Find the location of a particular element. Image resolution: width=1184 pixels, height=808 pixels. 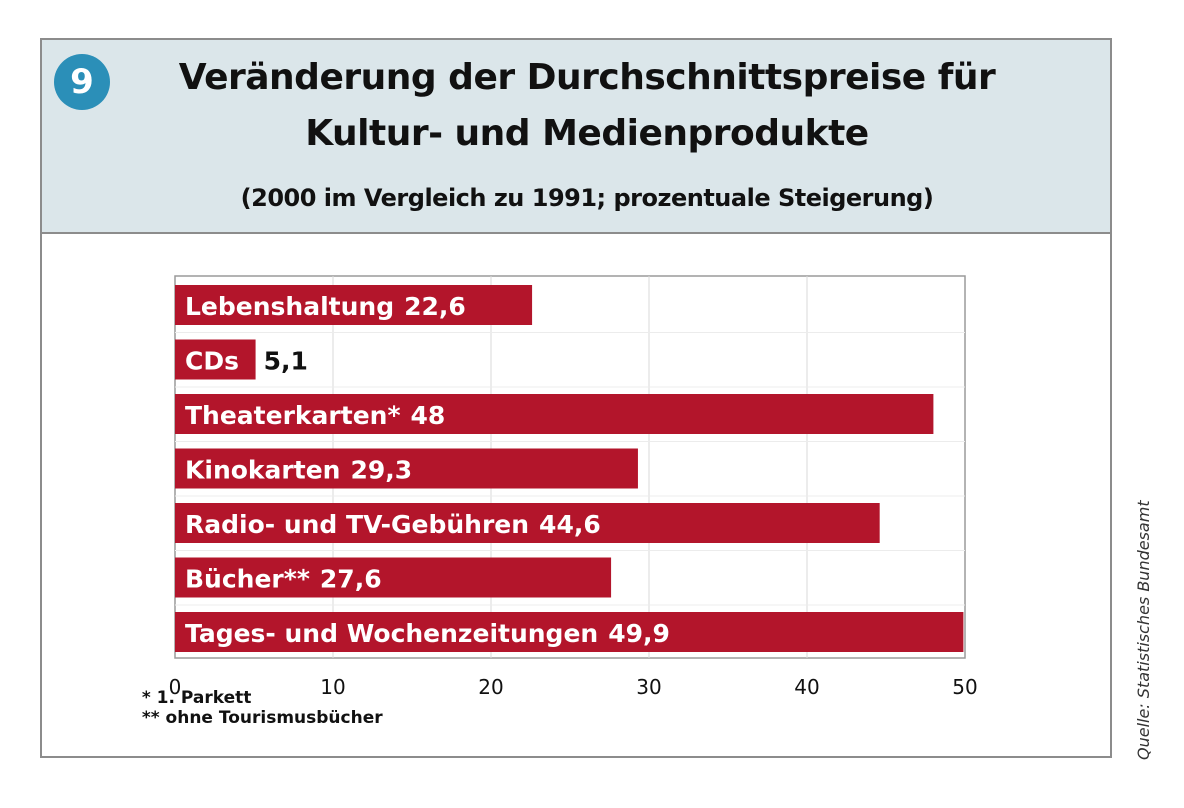

source-note: Quelle: Statistisches Bundesamt is located at coordinates (1143, 630).